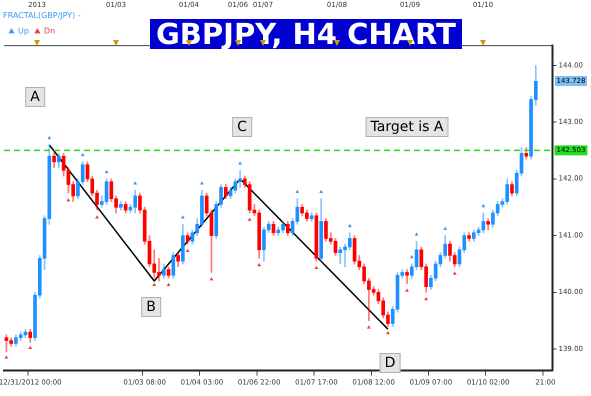 This screenshot has height=396, width=591. What do you see at coordinates (242, 127) in the screenshot?
I see `annotation: C` at bounding box center [242, 127].